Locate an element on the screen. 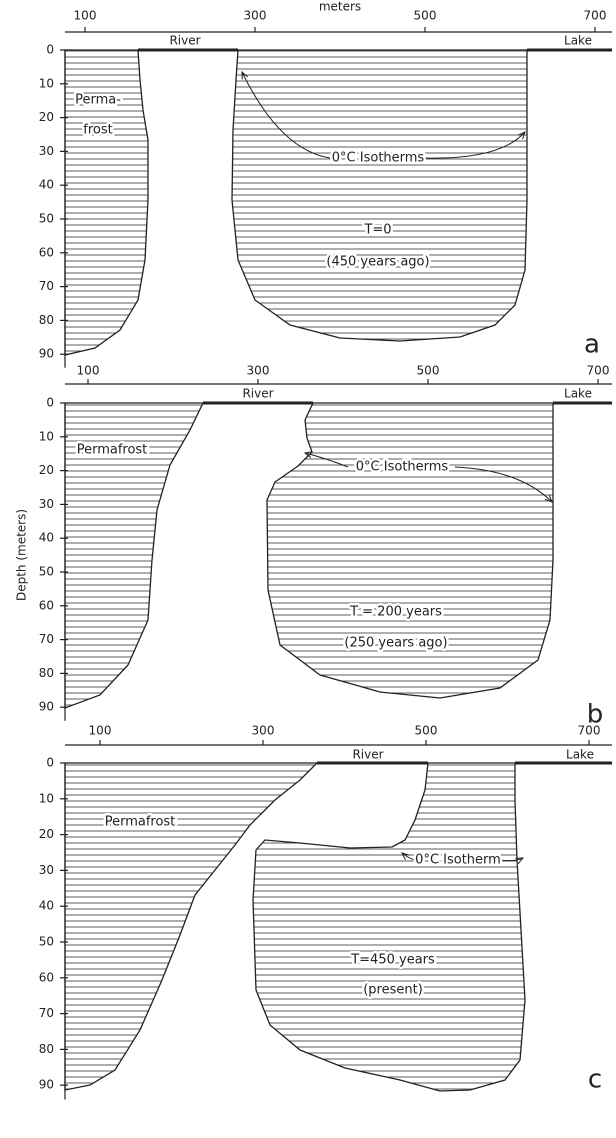 The image size is (616, 1138). when-label: (present) is located at coordinates (393, 990).